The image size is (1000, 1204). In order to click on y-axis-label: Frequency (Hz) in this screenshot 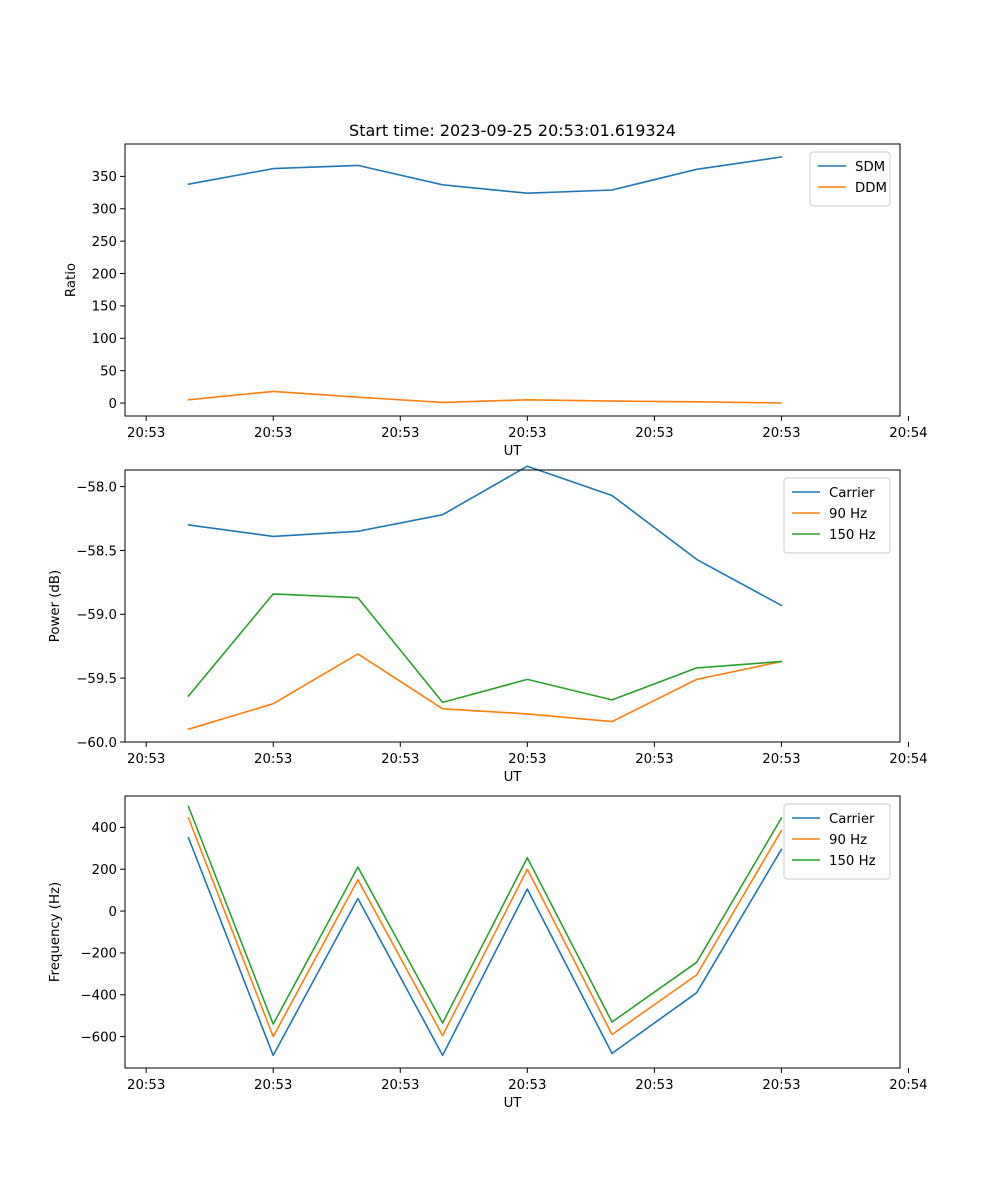, I will do `click(55, 932)`.